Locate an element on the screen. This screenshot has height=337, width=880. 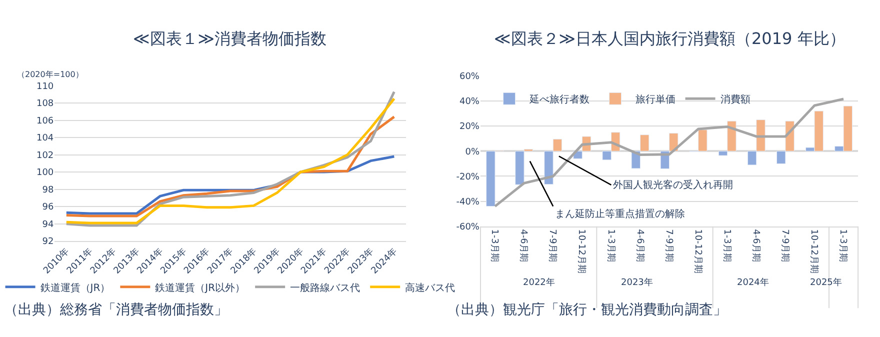
legend-label: 一般路線バス代 is located at coordinates (325, 288).